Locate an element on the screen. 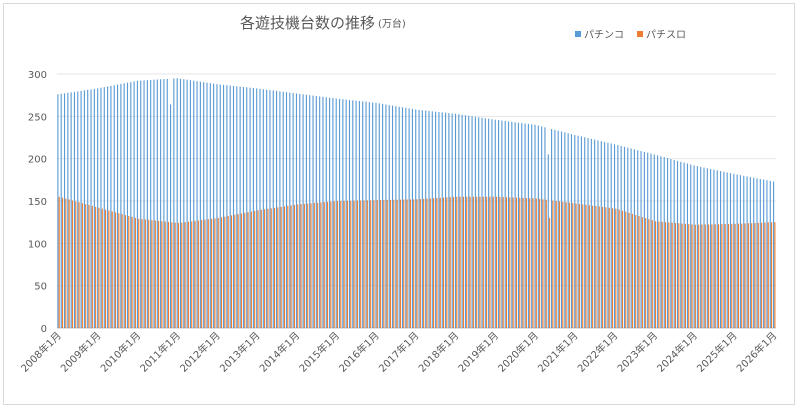 This screenshot has height=409, width=800. x-tick-label: 2016年1月 is located at coordinates (359, 352).